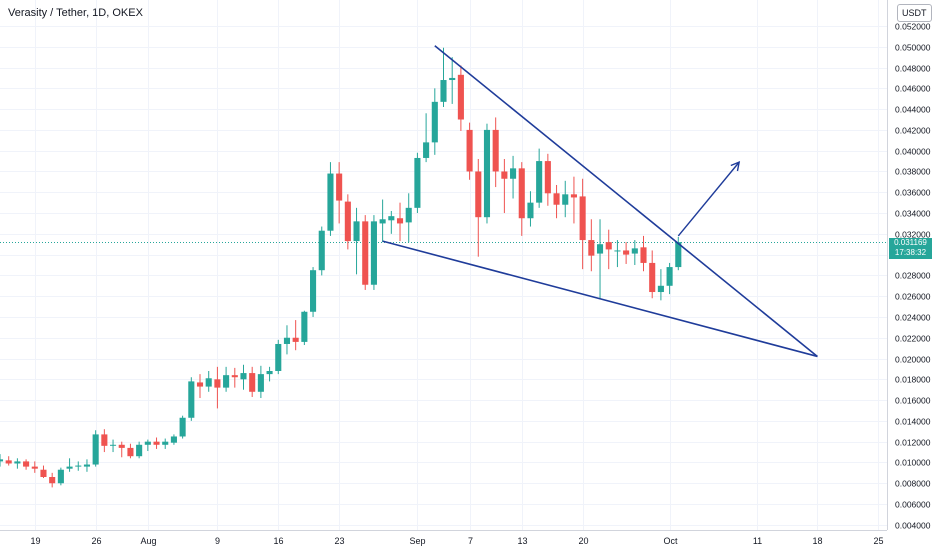  Describe the element at coordinates (913, 172) in the screenshot. I see `y-tick-label: 0.038000` at that location.